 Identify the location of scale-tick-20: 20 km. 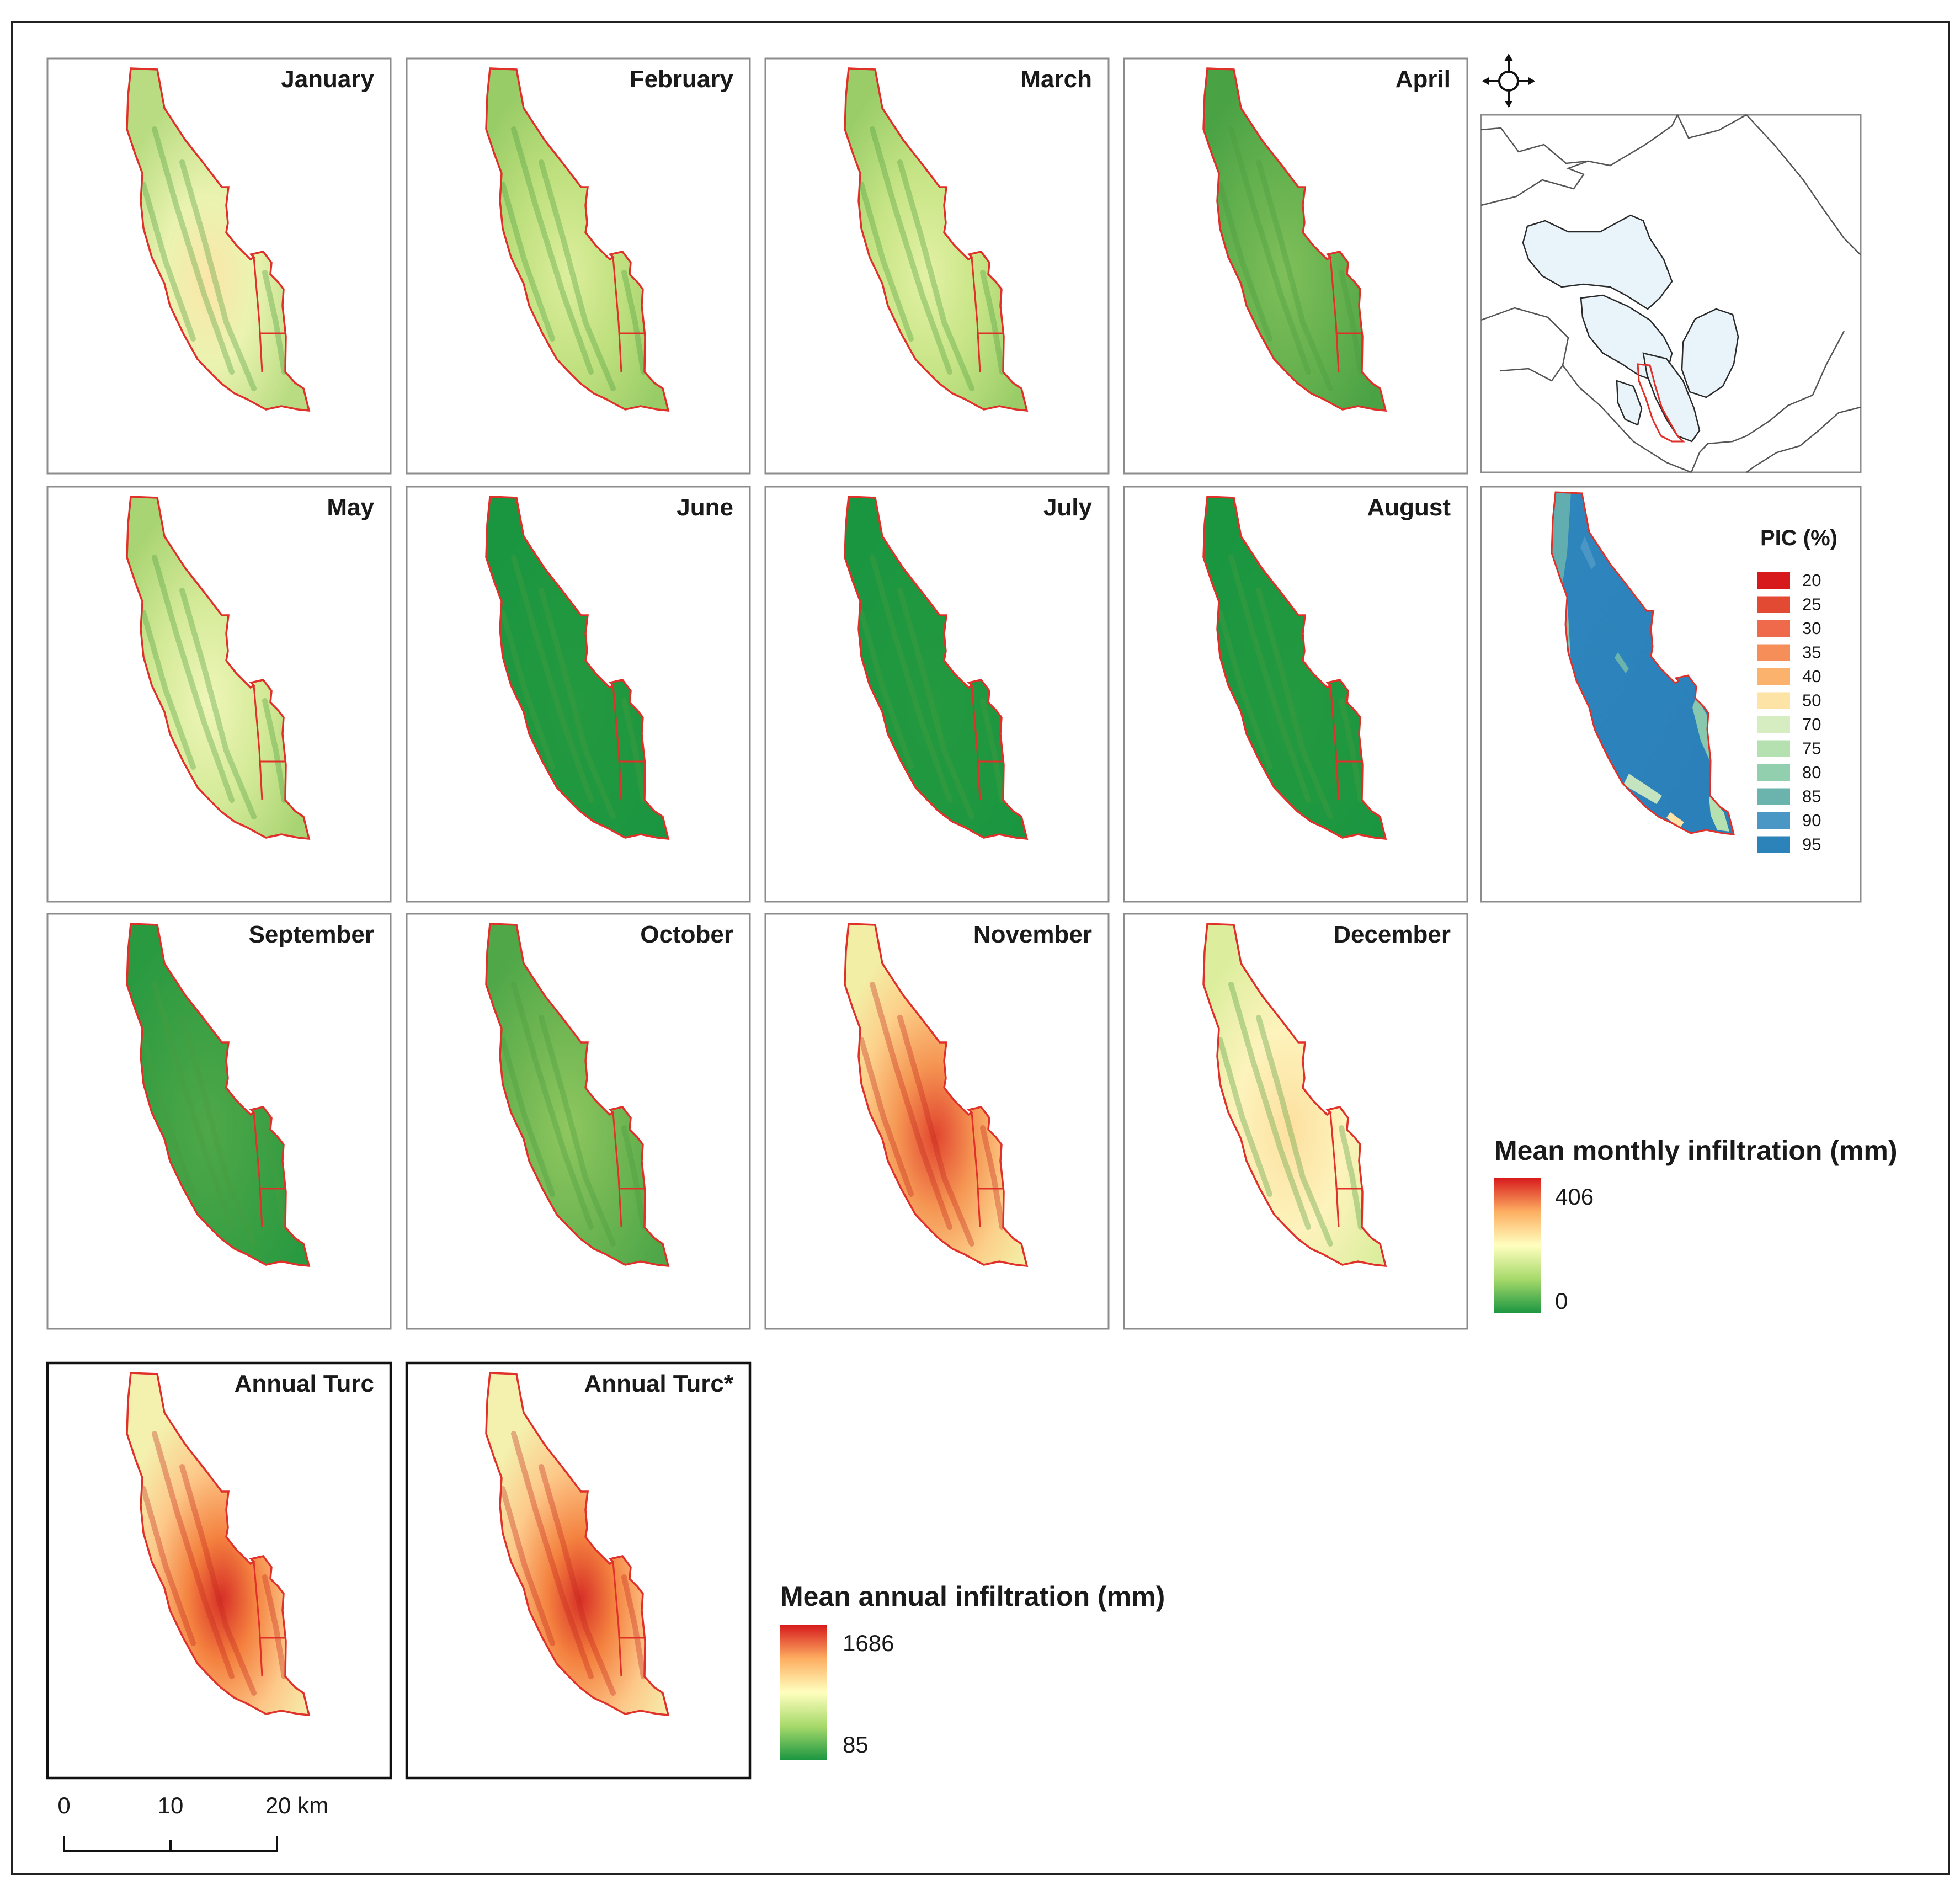
(296, 1805).